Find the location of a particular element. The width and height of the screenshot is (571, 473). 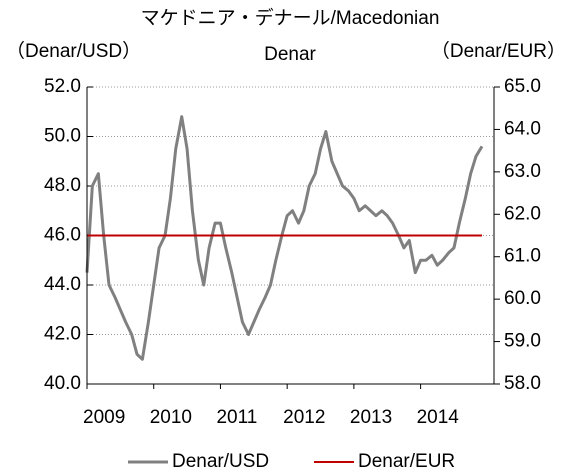

y2-tick-label: 63.0 is located at coordinates (522, 171).